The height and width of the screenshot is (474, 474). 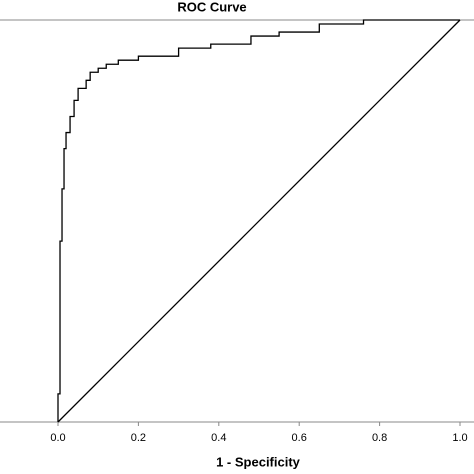 I want to click on x-tick-label: 0.8, so click(x=379, y=438).